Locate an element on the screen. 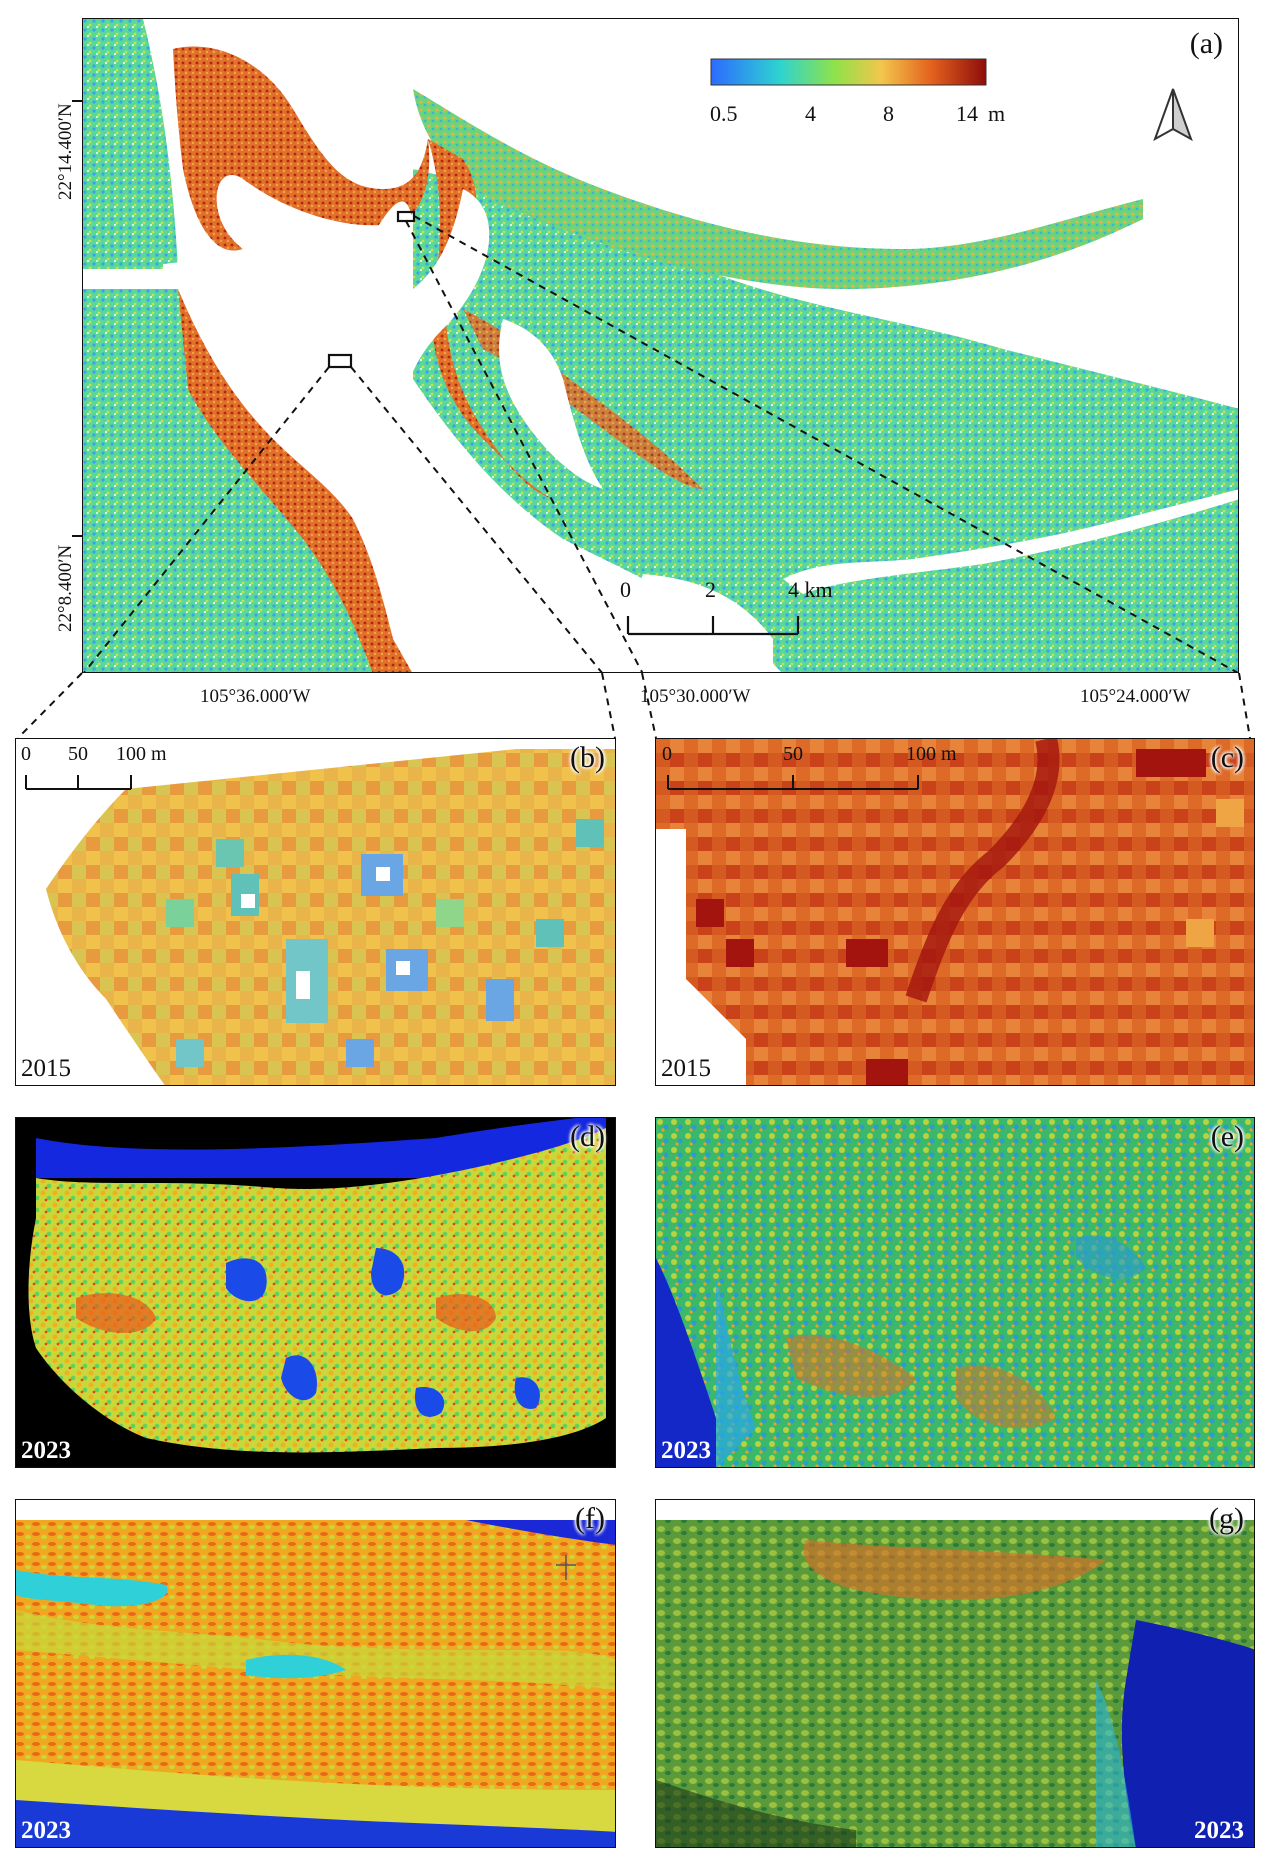 Image resolution: width=1278 pixels, height=1875 pixels. year-label-f: 2023 is located at coordinates (46, 1830).